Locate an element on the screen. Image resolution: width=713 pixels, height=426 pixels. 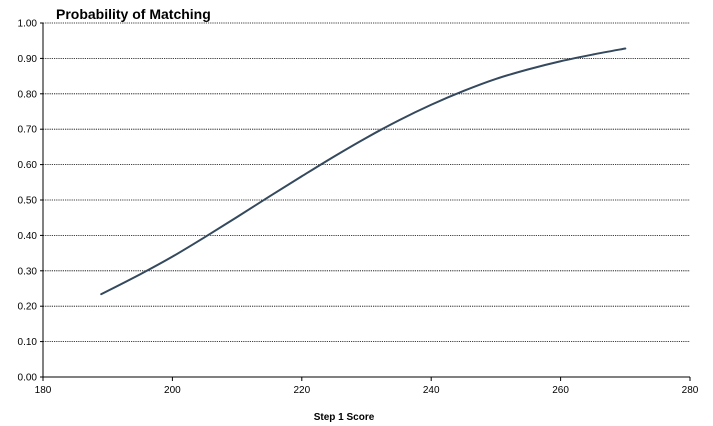
chart-title: Probability of Matching is located at coordinates (133, 14).